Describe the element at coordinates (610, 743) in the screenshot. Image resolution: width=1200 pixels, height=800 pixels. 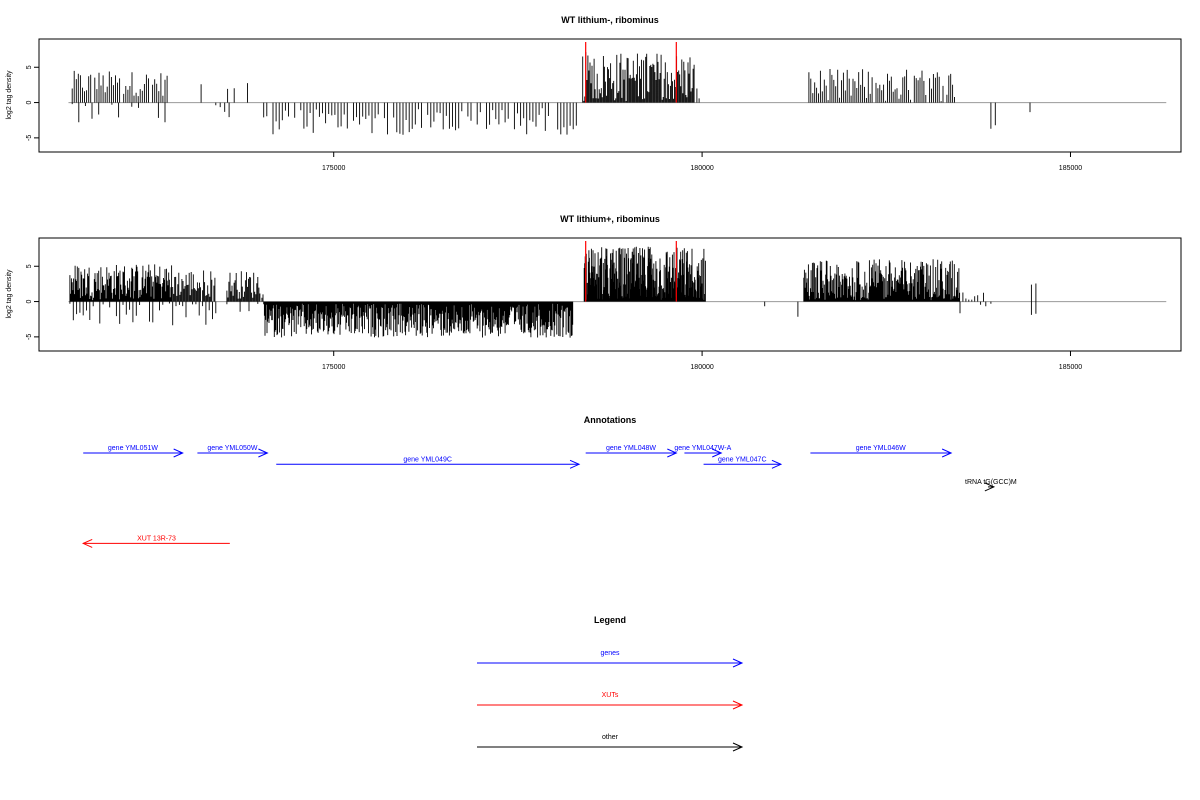
I see `legend-entry-other: other` at that location.